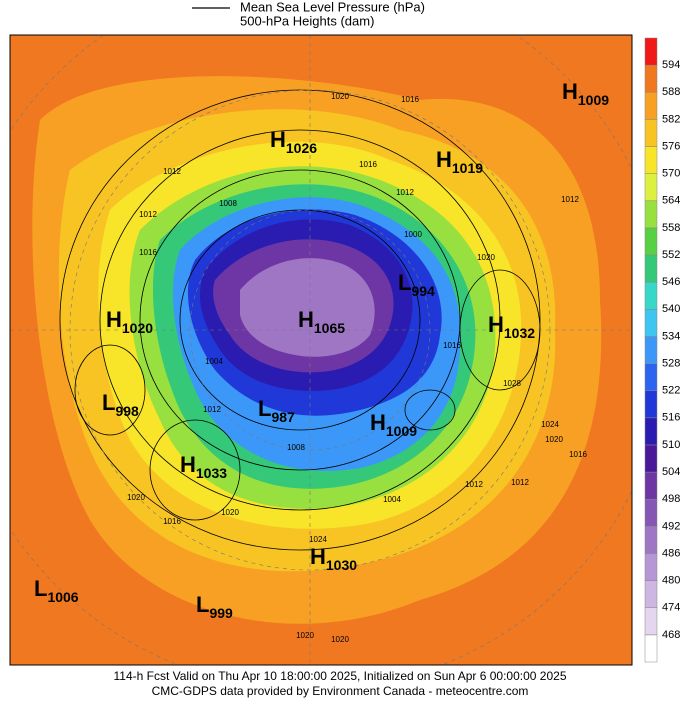 This screenshot has width=680, height=705. Describe the element at coordinates (276, 410) in the screenshot. I see `pressure-center: L987` at that location.